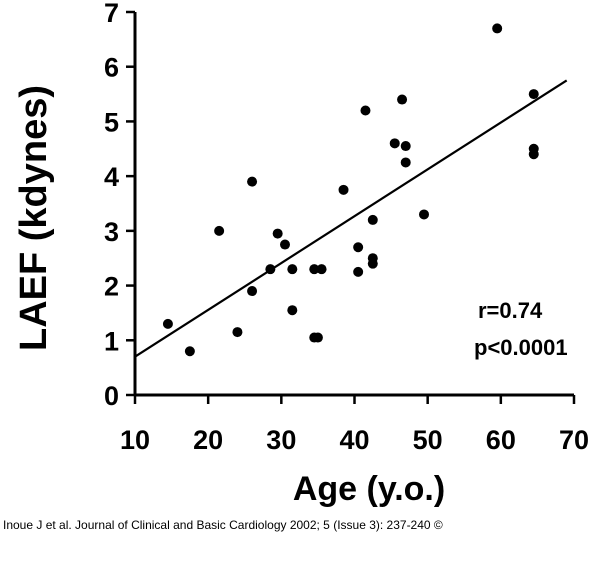 This screenshot has width=600, height=575. Describe the element at coordinates (574, 440) in the screenshot. I see `x-tick-label: 70` at that location.